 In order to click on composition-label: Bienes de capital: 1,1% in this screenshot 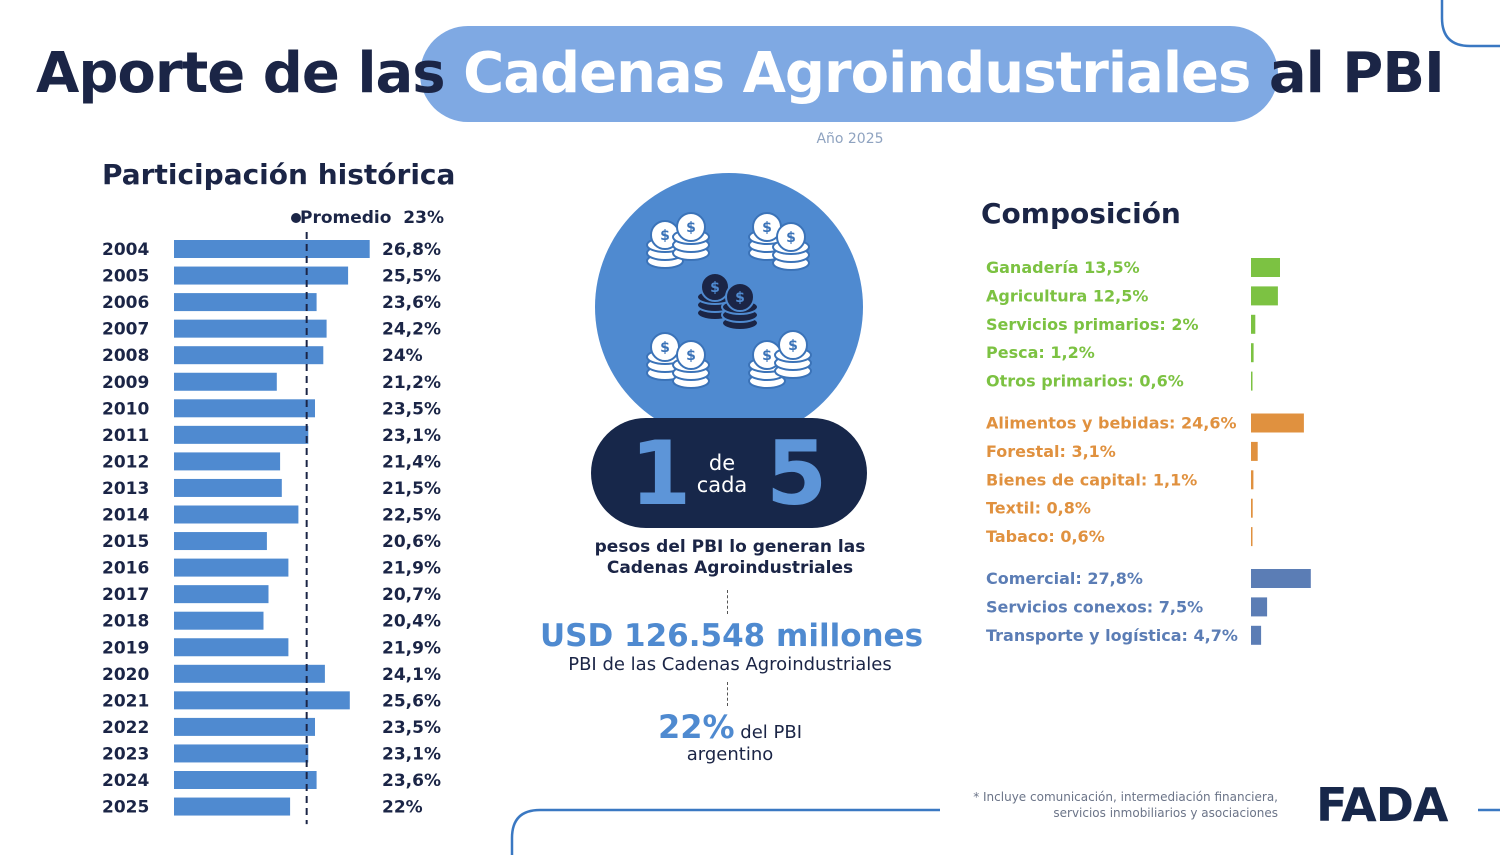, I will do `click(1091, 479)`.